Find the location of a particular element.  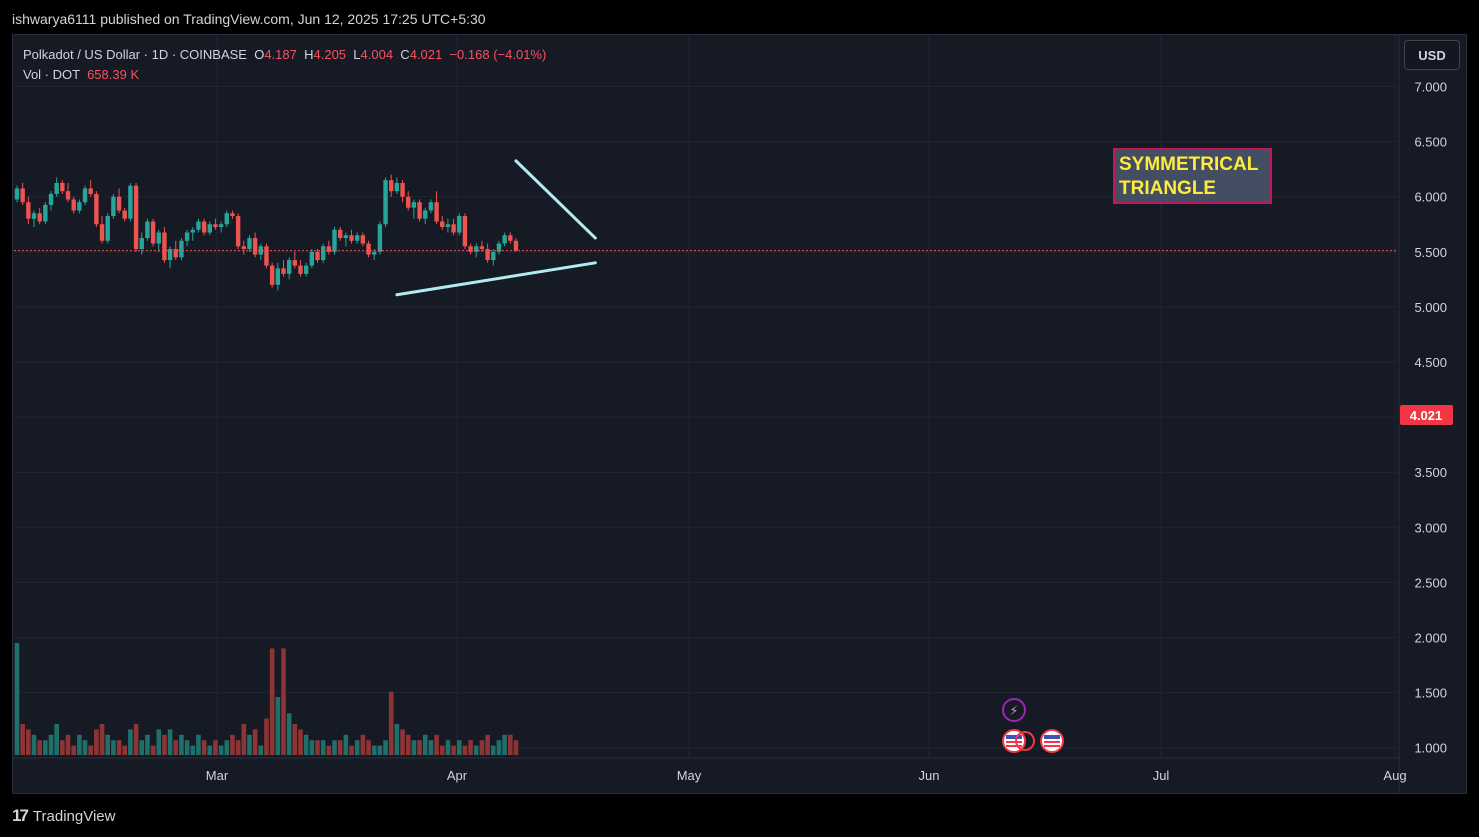

tradingview-logo-icon: 17 is located at coordinates (20, 815).